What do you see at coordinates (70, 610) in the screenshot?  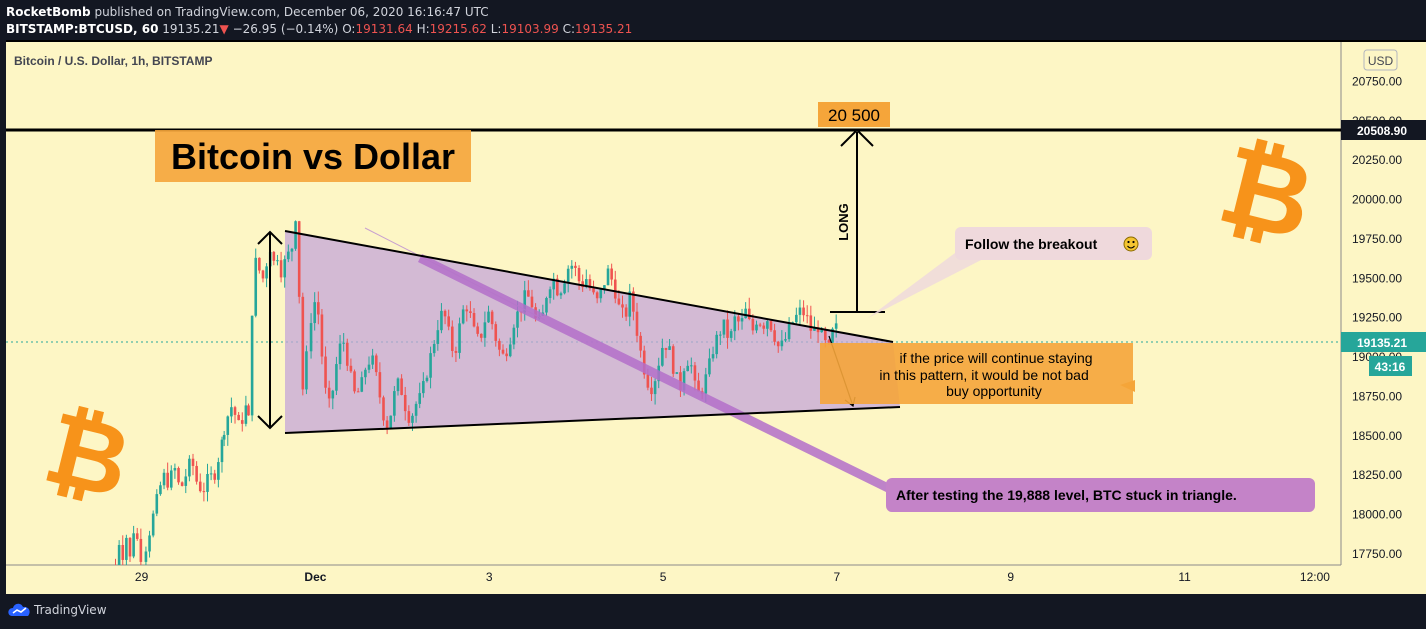 I see `tradingview-brand: TradingView` at bounding box center [70, 610].